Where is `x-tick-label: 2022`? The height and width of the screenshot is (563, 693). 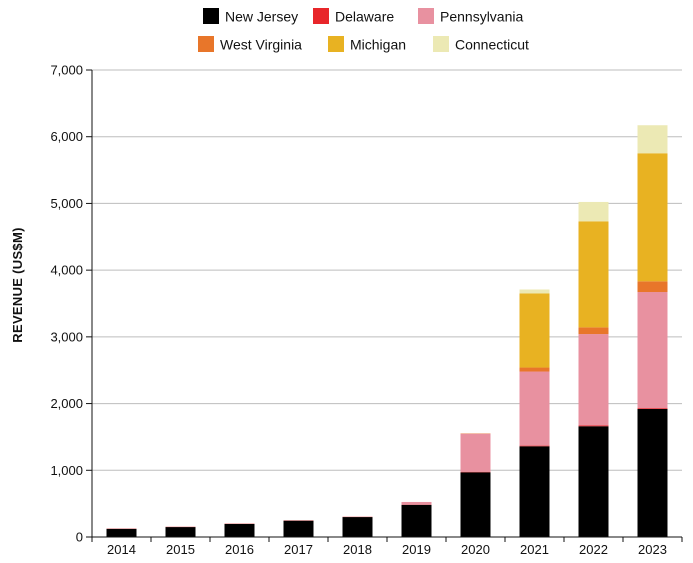
x-tick-label: 2022 is located at coordinates (593, 549).